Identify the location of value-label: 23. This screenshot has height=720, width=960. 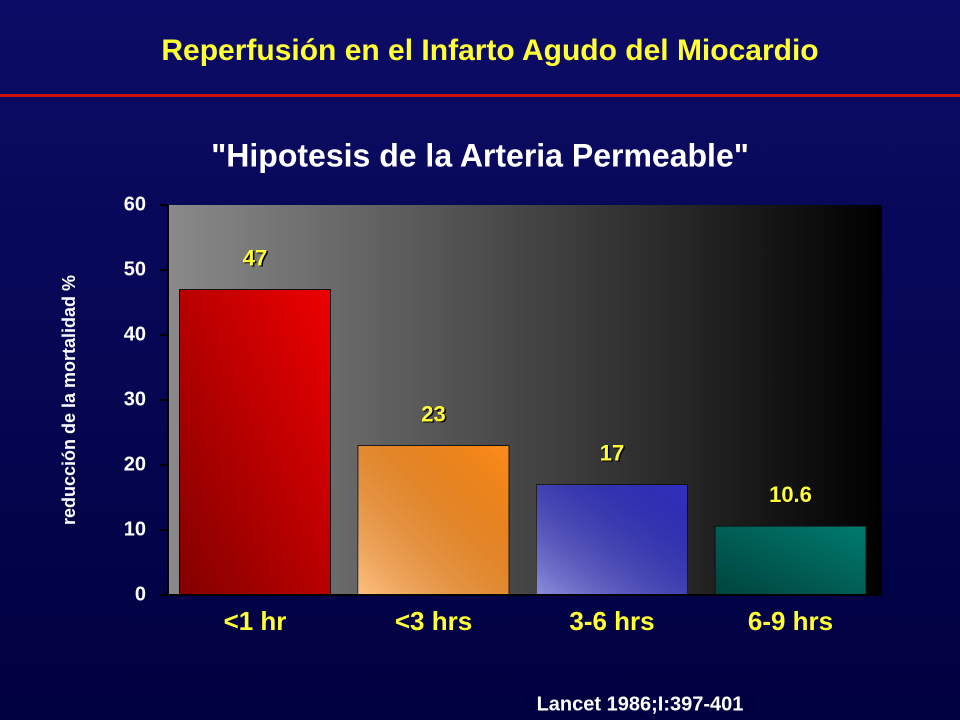
(433, 413).